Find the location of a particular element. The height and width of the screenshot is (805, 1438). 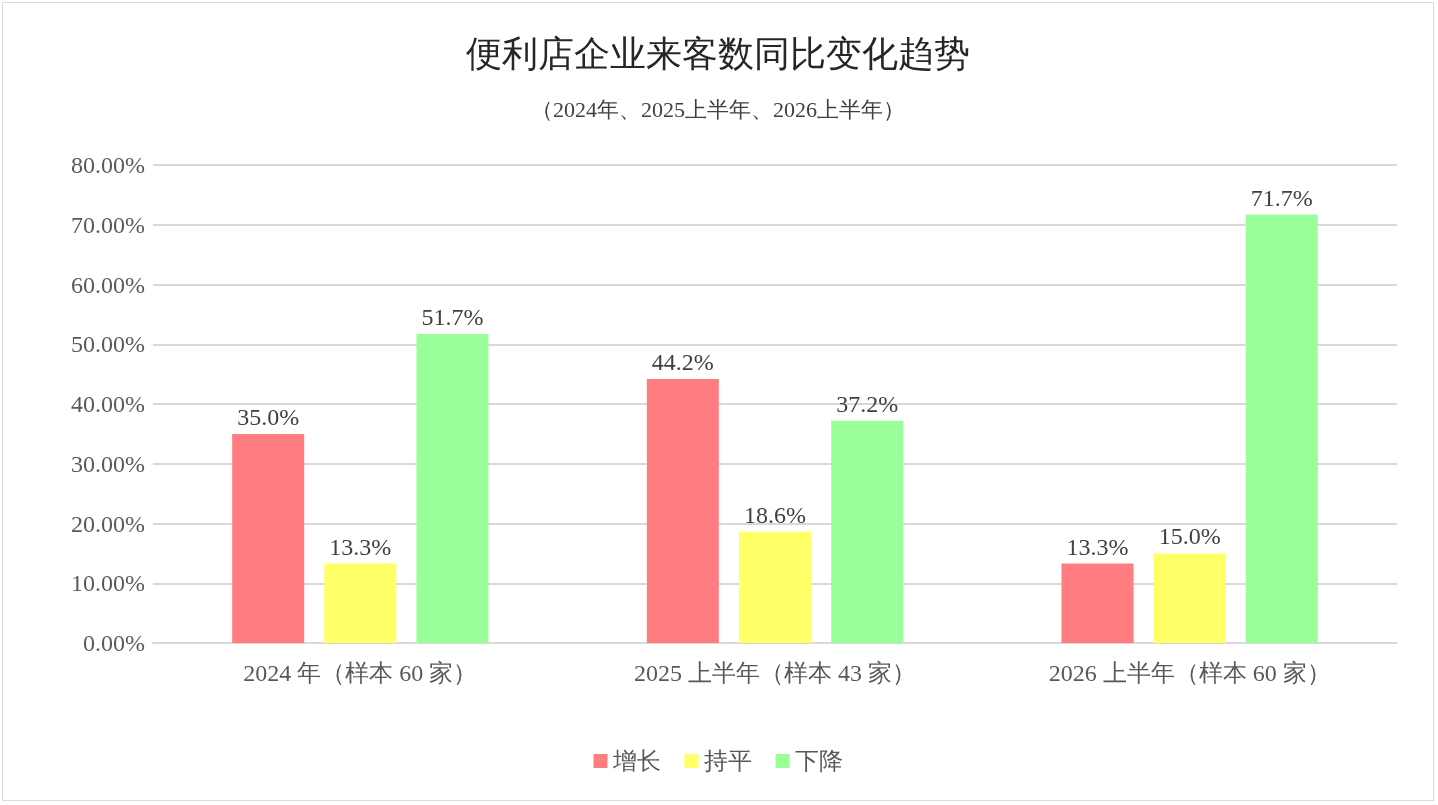

data-label: 71.7% is located at coordinates (1281, 197).